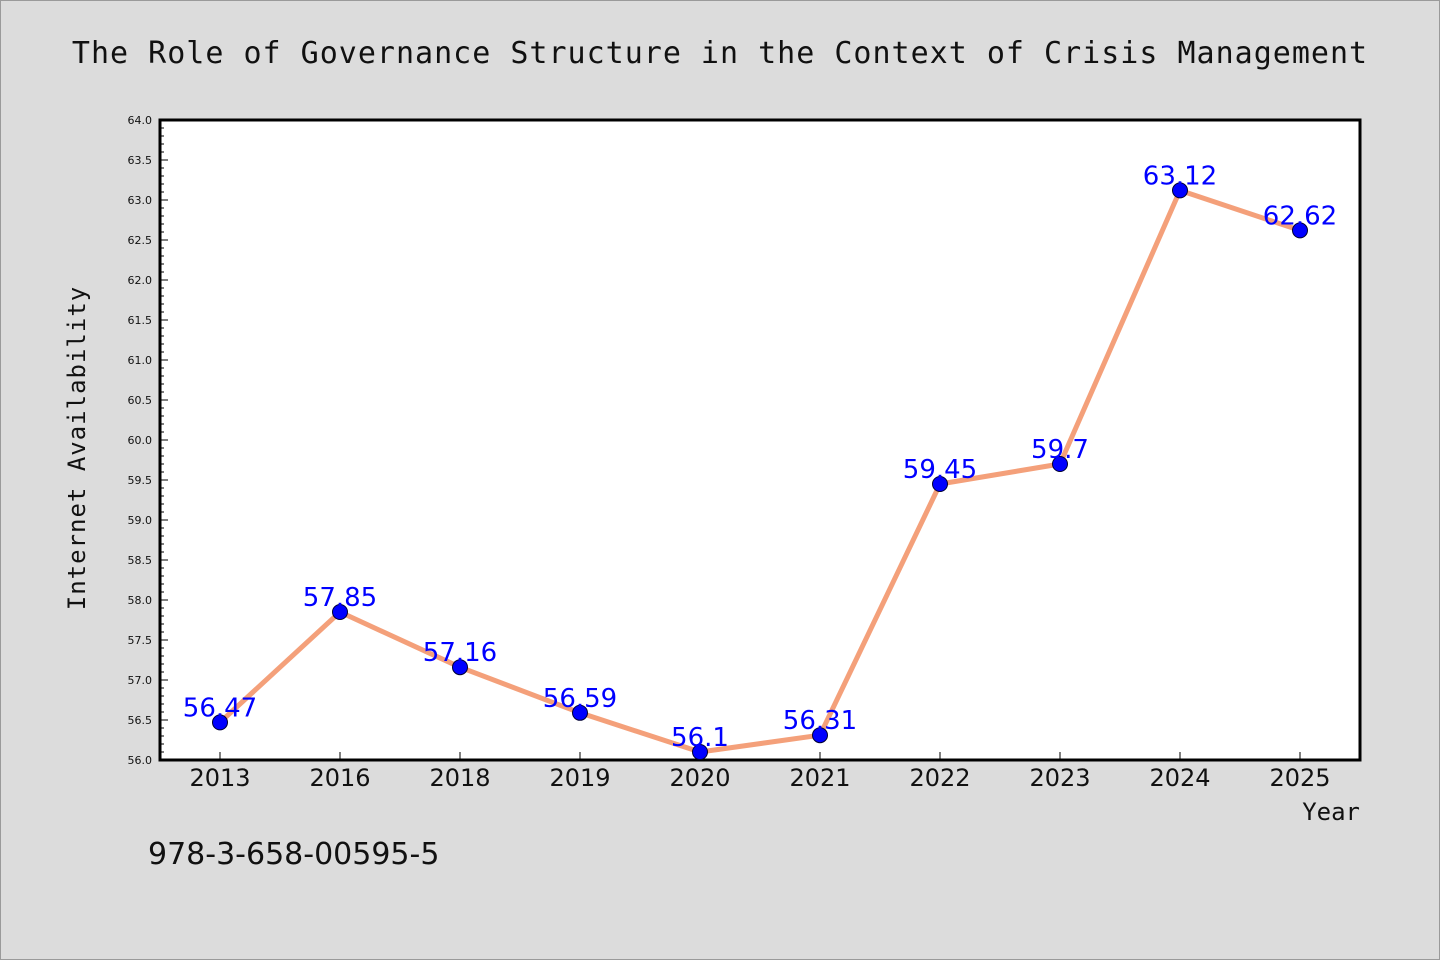 Image resolution: width=1440 pixels, height=960 pixels. Describe the element at coordinates (140, 480) in the screenshot. I see `y-tick-label: 59.5` at that location.